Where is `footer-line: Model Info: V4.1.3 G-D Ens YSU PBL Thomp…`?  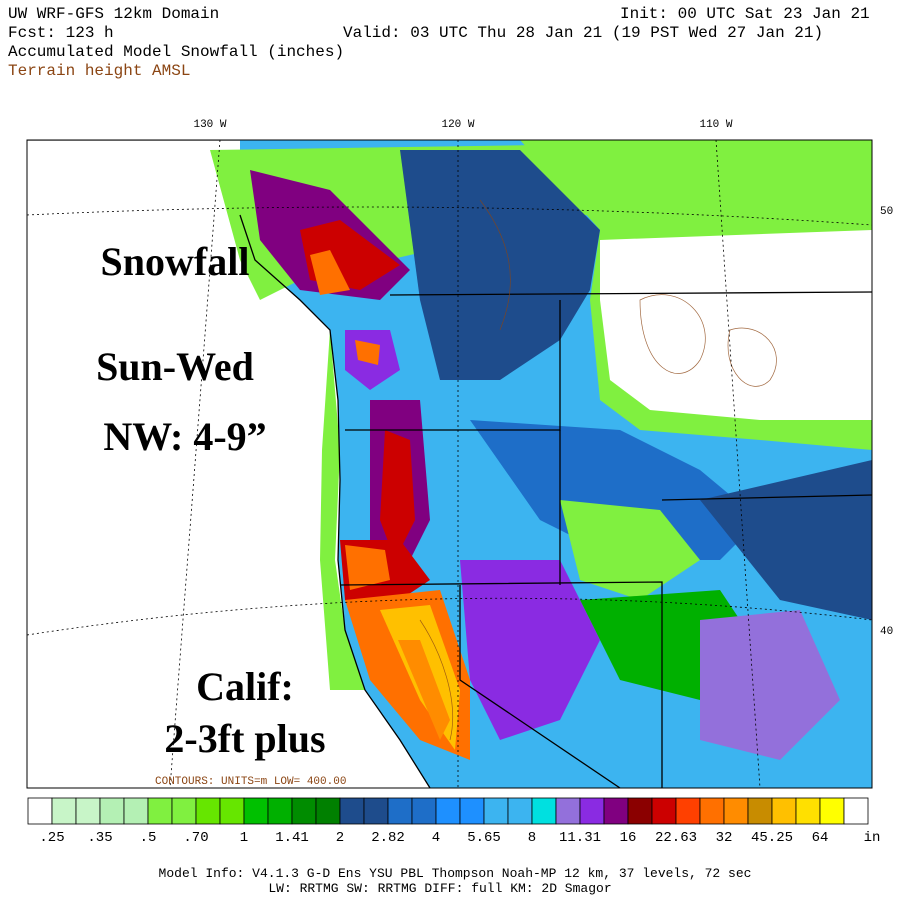 footer-line: Model Info: V4.1.3 G-D Ens YSU PBL Thomp… is located at coordinates (455, 873).